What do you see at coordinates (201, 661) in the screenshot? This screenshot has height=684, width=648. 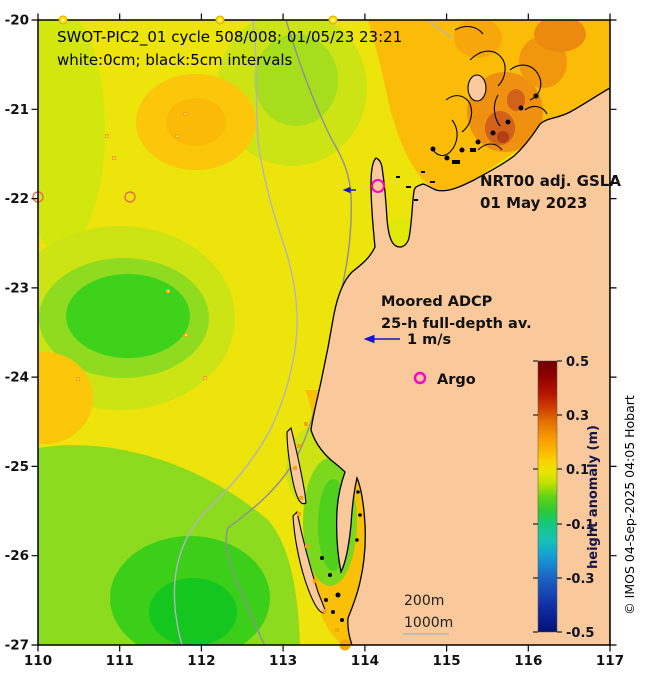 I see `svg-text: 112` at bounding box center [201, 661].